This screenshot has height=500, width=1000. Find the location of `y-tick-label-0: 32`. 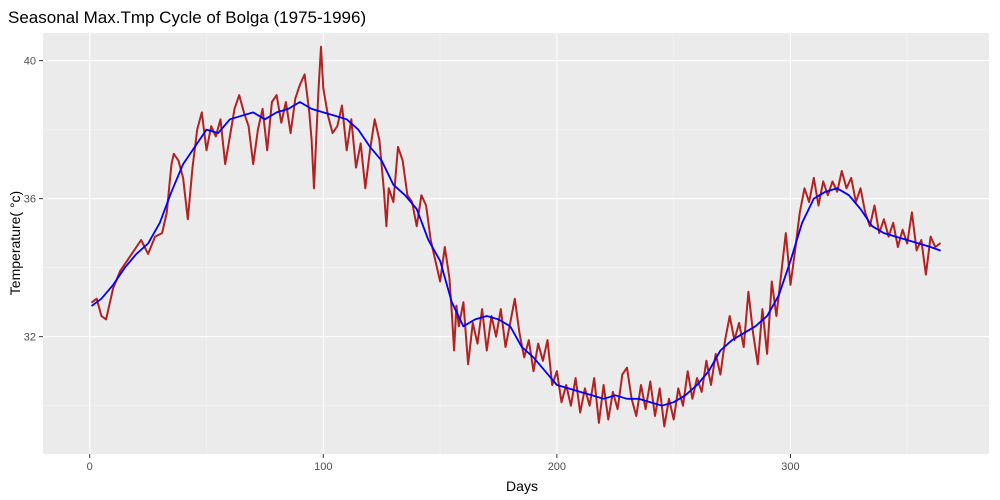

y-tick-label-0: 32 is located at coordinates (30, 338).